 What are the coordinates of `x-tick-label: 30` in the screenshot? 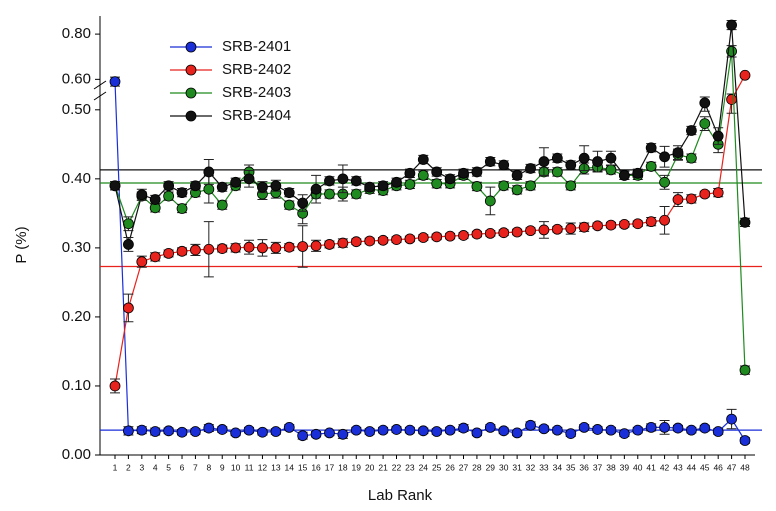 It's located at (504, 467).